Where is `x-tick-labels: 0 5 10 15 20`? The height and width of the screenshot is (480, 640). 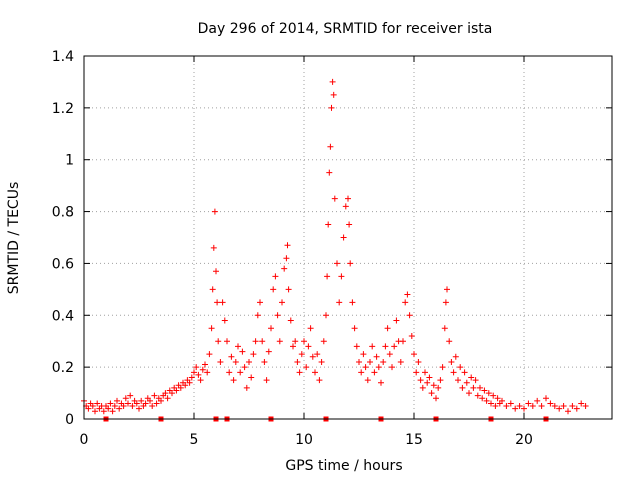 x-tick-labels: 0 5 10 15 20 is located at coordinates (306, 440).